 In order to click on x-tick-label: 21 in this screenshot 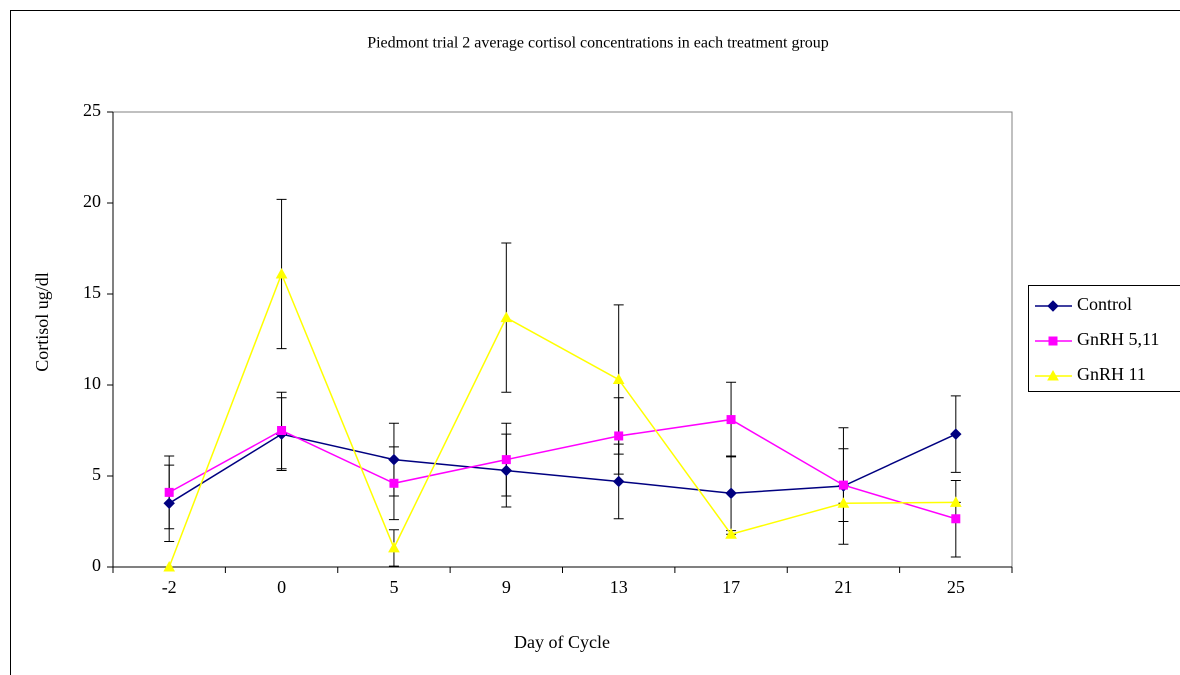, I will do `click(843, 587)`.